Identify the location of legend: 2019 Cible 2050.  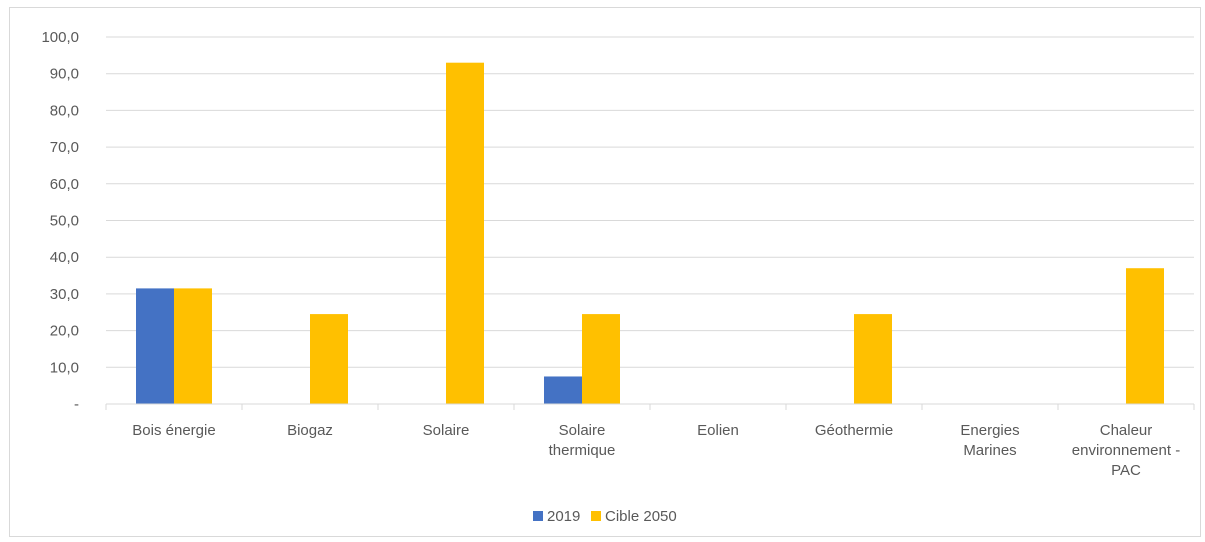
(605, 516).